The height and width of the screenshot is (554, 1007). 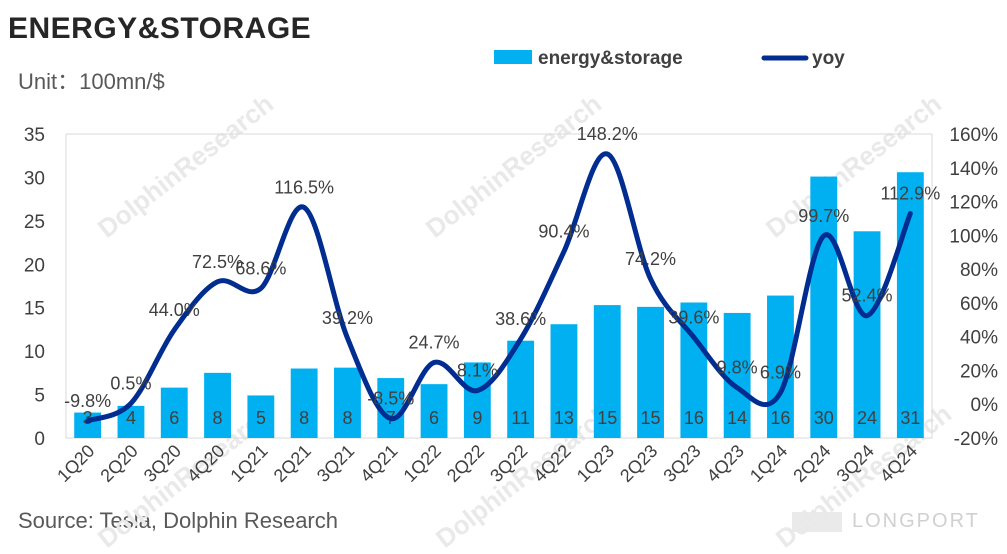 What do you see at coordinates (607, 134) in the screenshot?
I see `yoy-label: 148.2%` at bounding box center [607, 134].